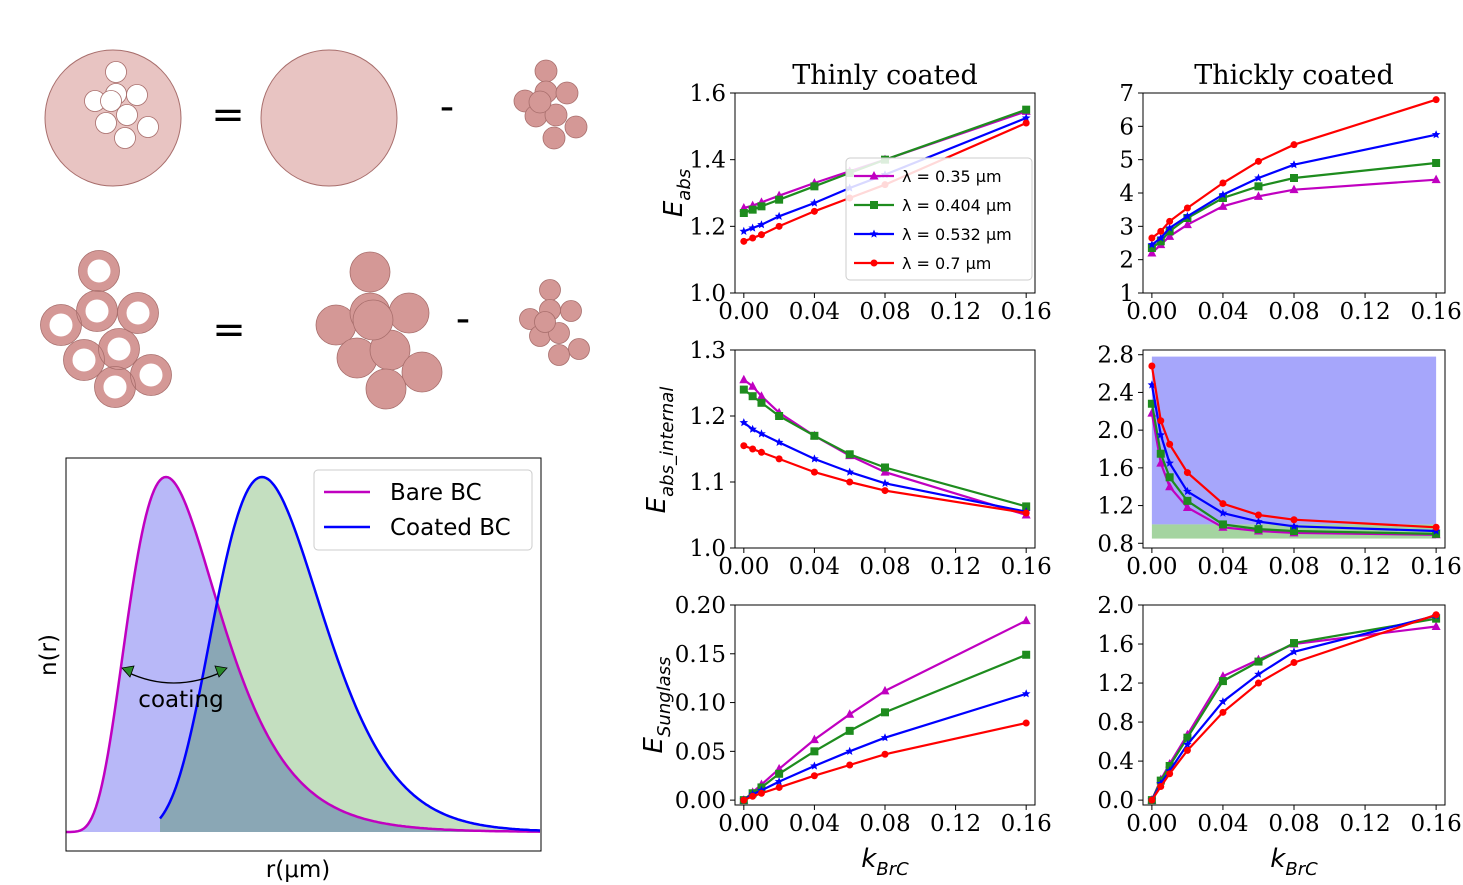 The width and height of the screenshot is (1463, 885). Describe the element at coordinates (684, 185) in the screenshot. I see `label-sub: abs` at that location.